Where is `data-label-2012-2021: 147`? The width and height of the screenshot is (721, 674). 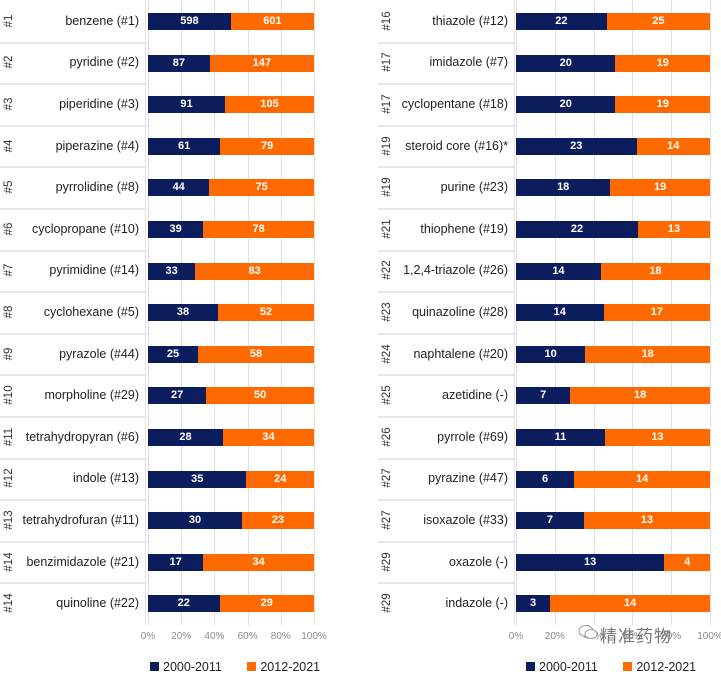 data-label-2012-2021: 147 is located at coordinates (262, 62).